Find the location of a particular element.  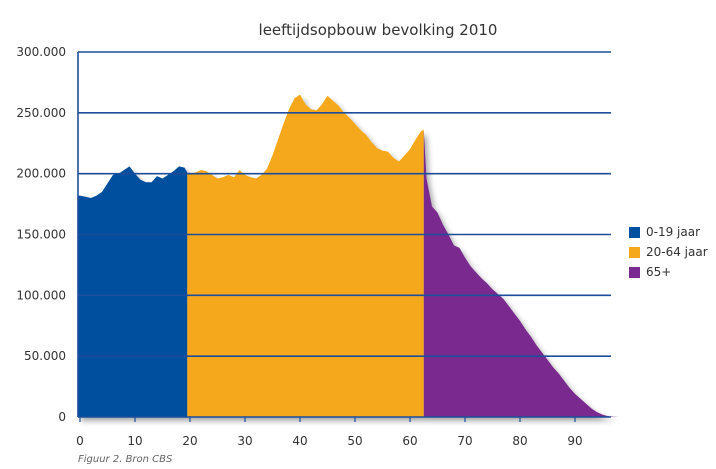

x-tick-label: 10 is located at coordinates (134, 441).